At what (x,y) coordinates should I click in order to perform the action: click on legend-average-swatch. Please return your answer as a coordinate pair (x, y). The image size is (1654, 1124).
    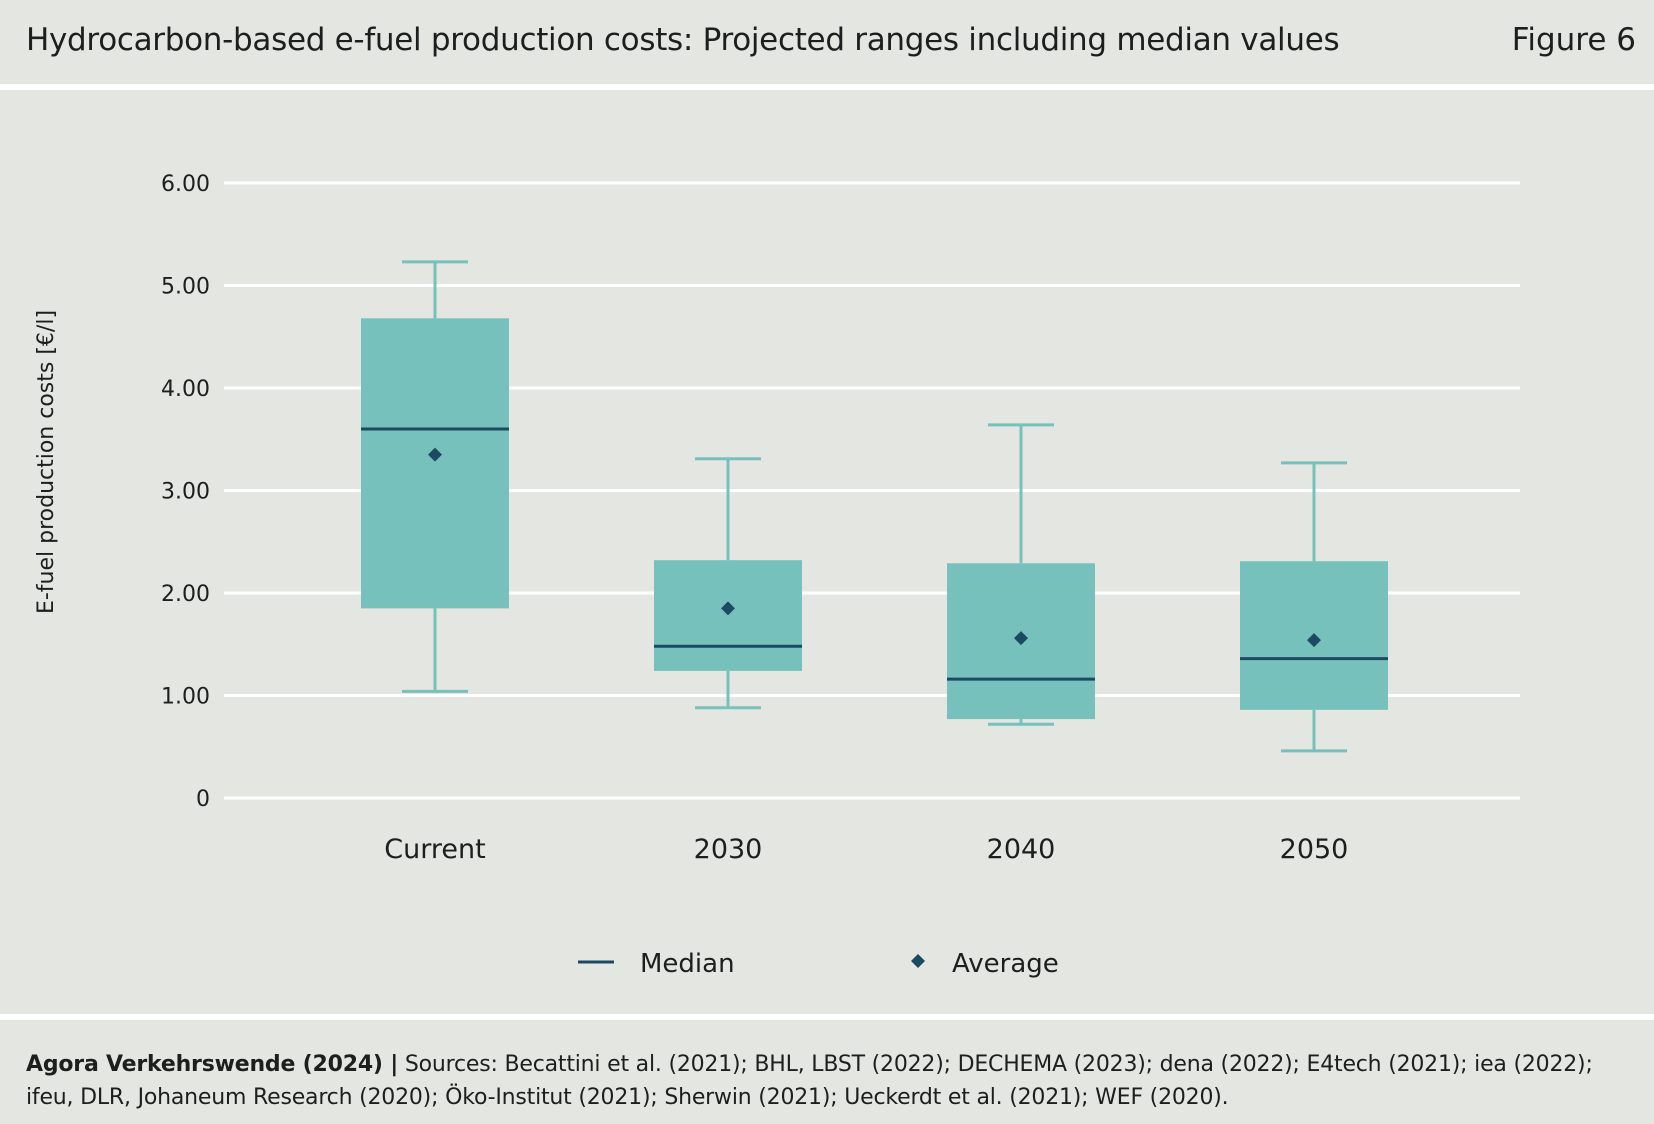
    Looking at the image, I should click on (918, 961).